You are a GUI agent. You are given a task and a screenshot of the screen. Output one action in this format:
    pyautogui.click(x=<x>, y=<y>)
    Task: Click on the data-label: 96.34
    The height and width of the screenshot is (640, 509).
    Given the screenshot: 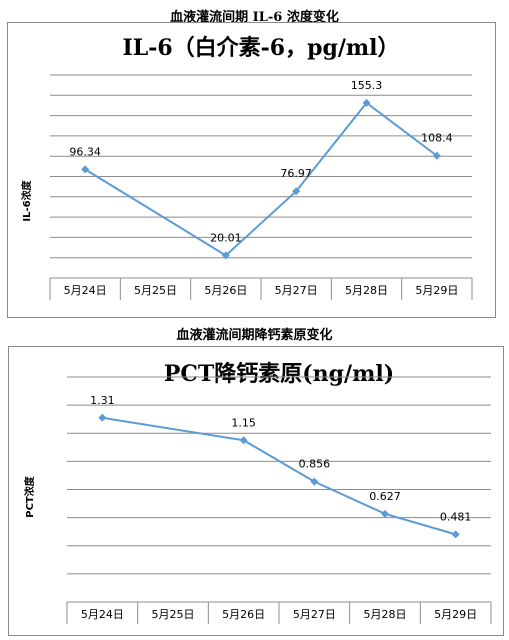 What is the action you would take?
    pyautogui.click(x=85, y=151)
    